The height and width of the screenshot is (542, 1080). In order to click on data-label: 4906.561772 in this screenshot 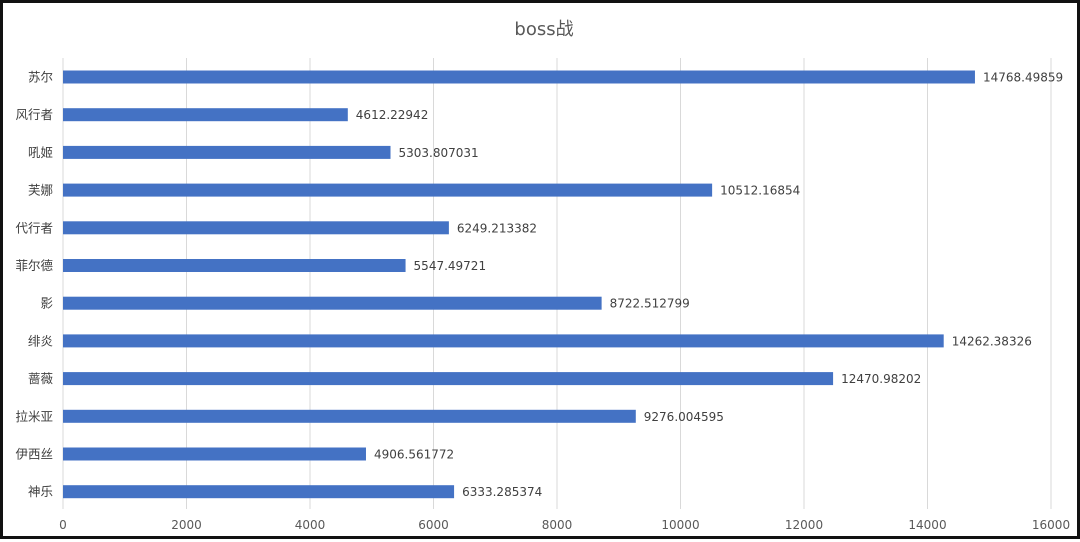, I will do `click(414, 455)`.